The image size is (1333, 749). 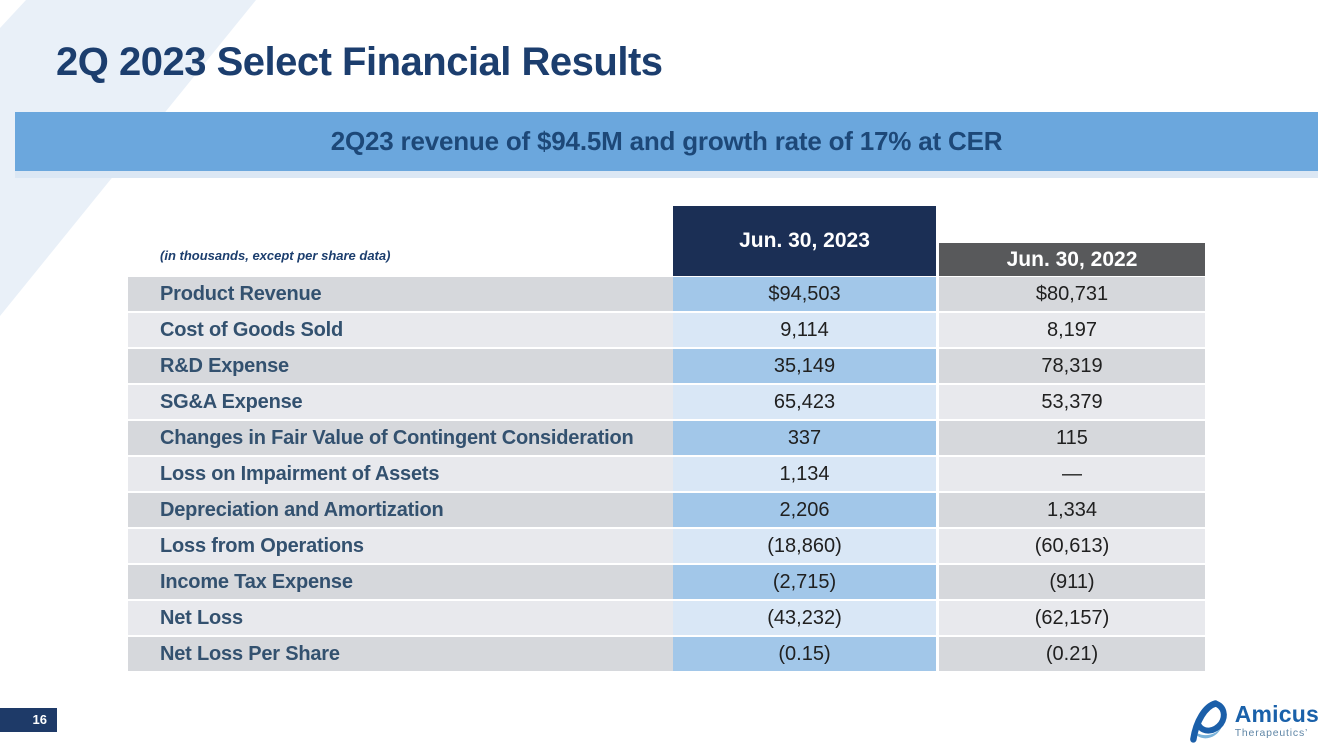 What do you see at coordinates (1070, 402) in the screenshot?
I see `value-2022-cell: 53,379` at bounding box center [1070, 402].